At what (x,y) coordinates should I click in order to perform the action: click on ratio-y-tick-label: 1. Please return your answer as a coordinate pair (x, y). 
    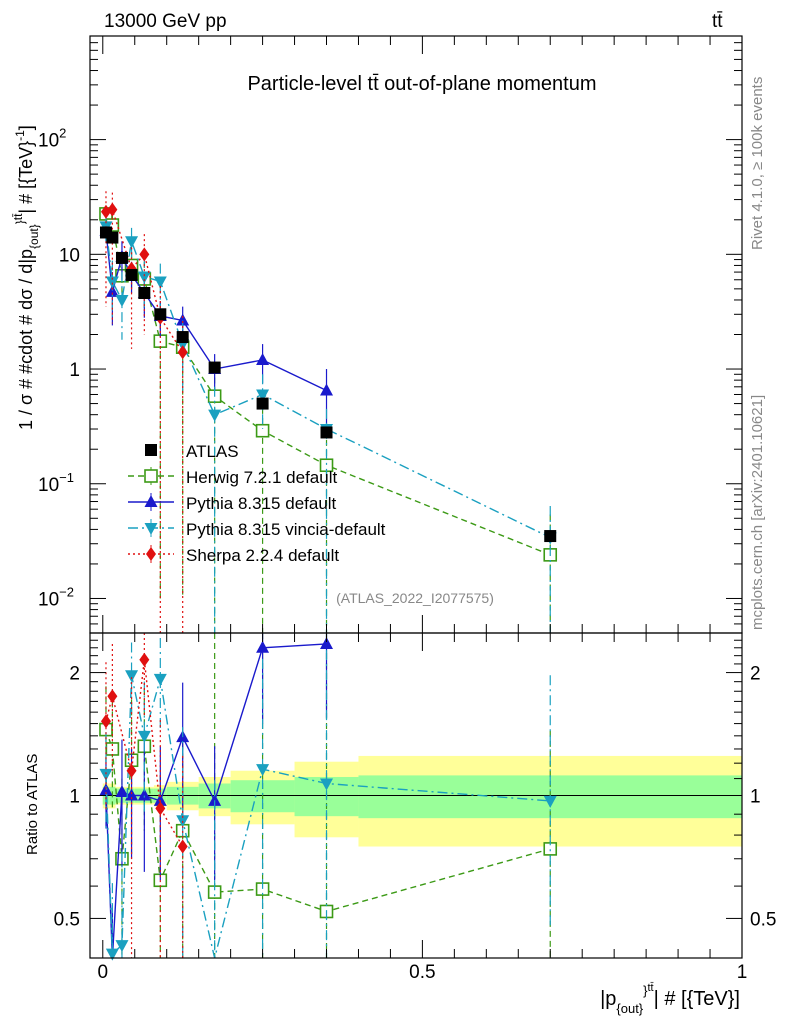
    Looking at the image, I should click on (74, 797).